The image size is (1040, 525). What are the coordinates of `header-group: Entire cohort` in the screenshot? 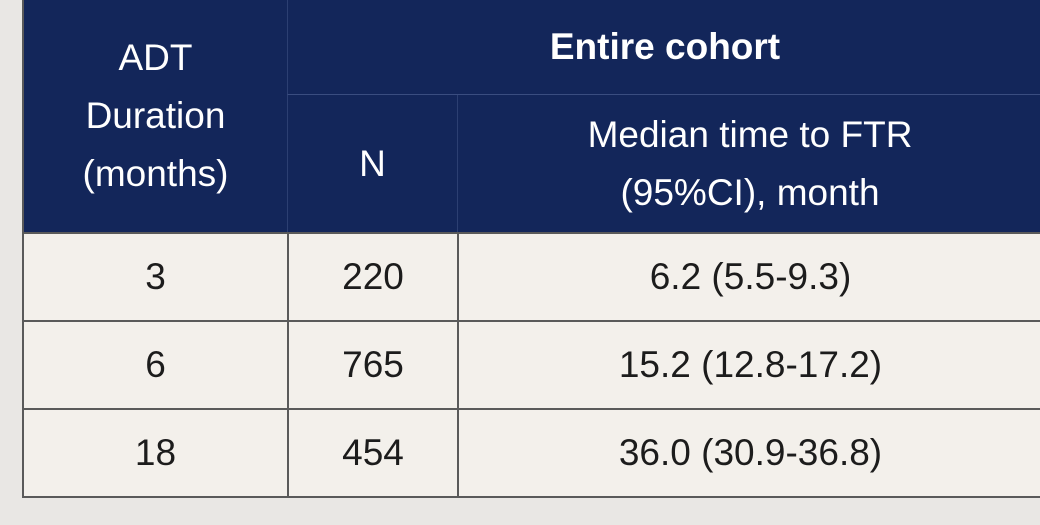 It's located at (663, 47).